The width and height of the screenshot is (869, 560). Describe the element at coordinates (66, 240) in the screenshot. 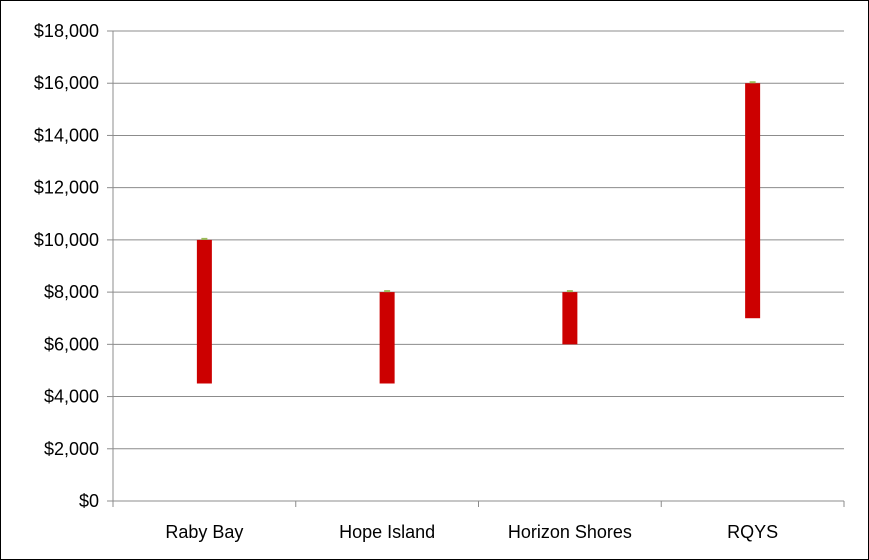

I see `y-tick-label: $10,000` at that location.